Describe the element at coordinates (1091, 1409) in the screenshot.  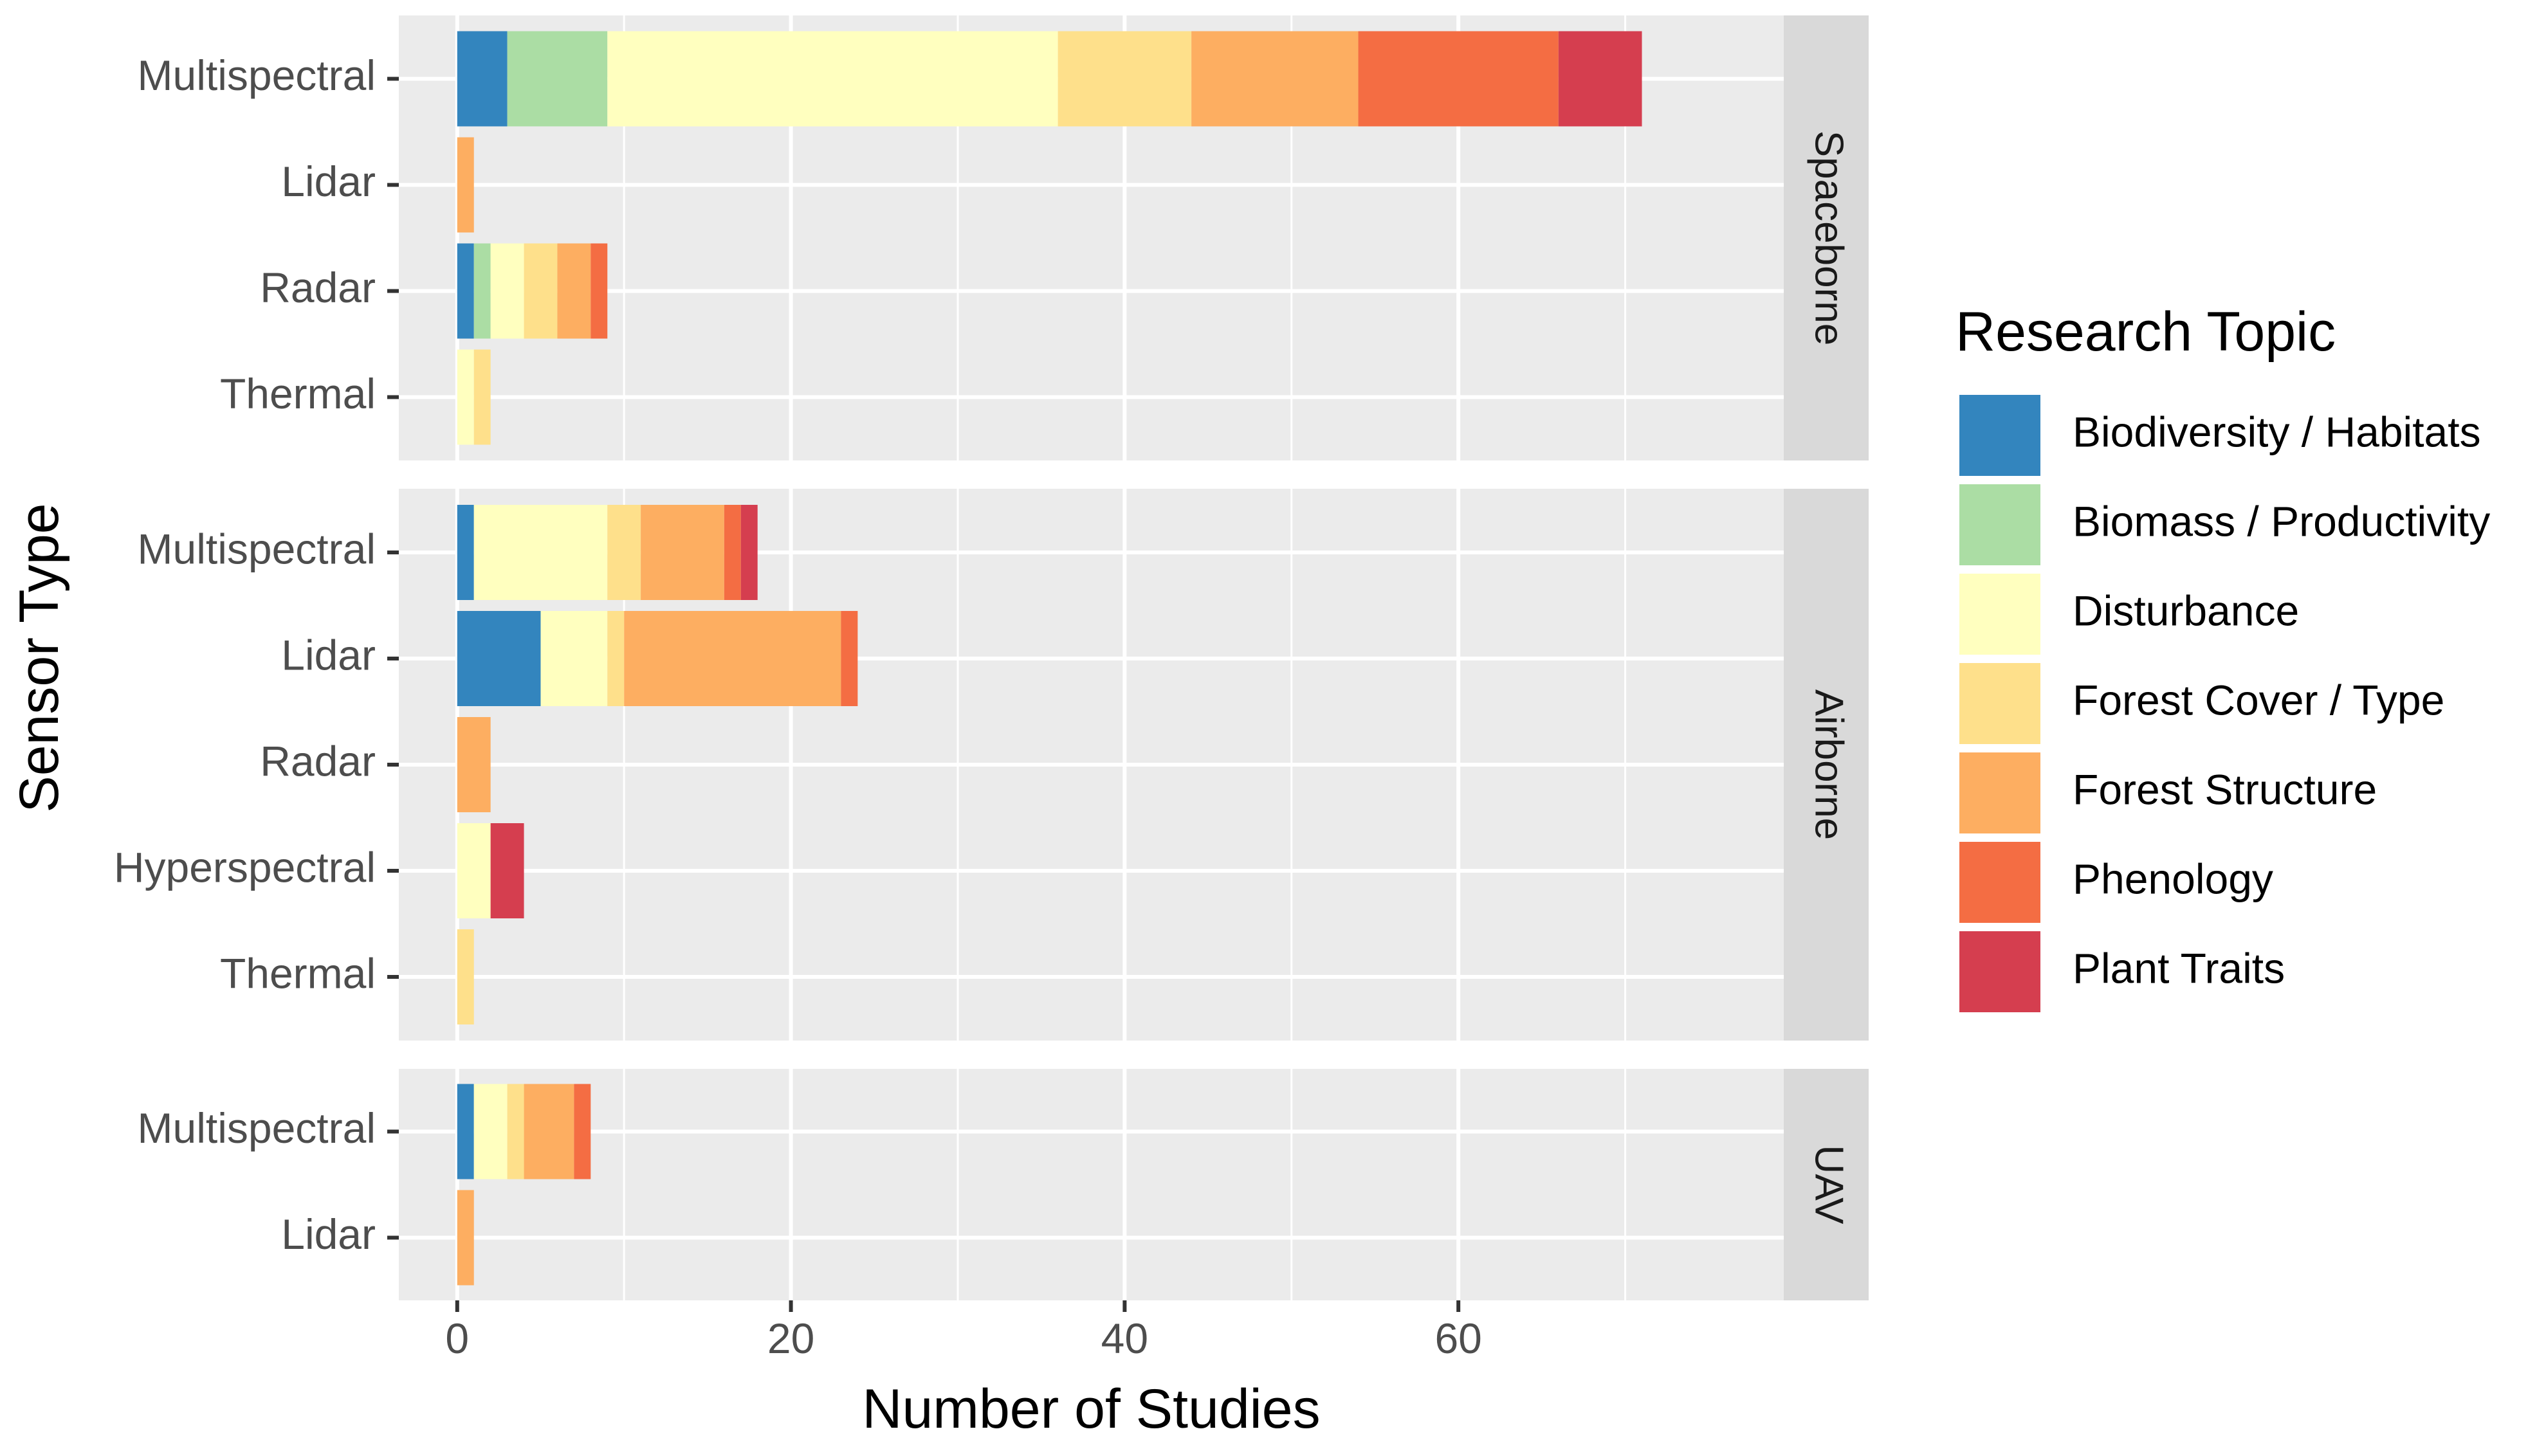
I see `x-axis-title: Number of Studies` at that location.